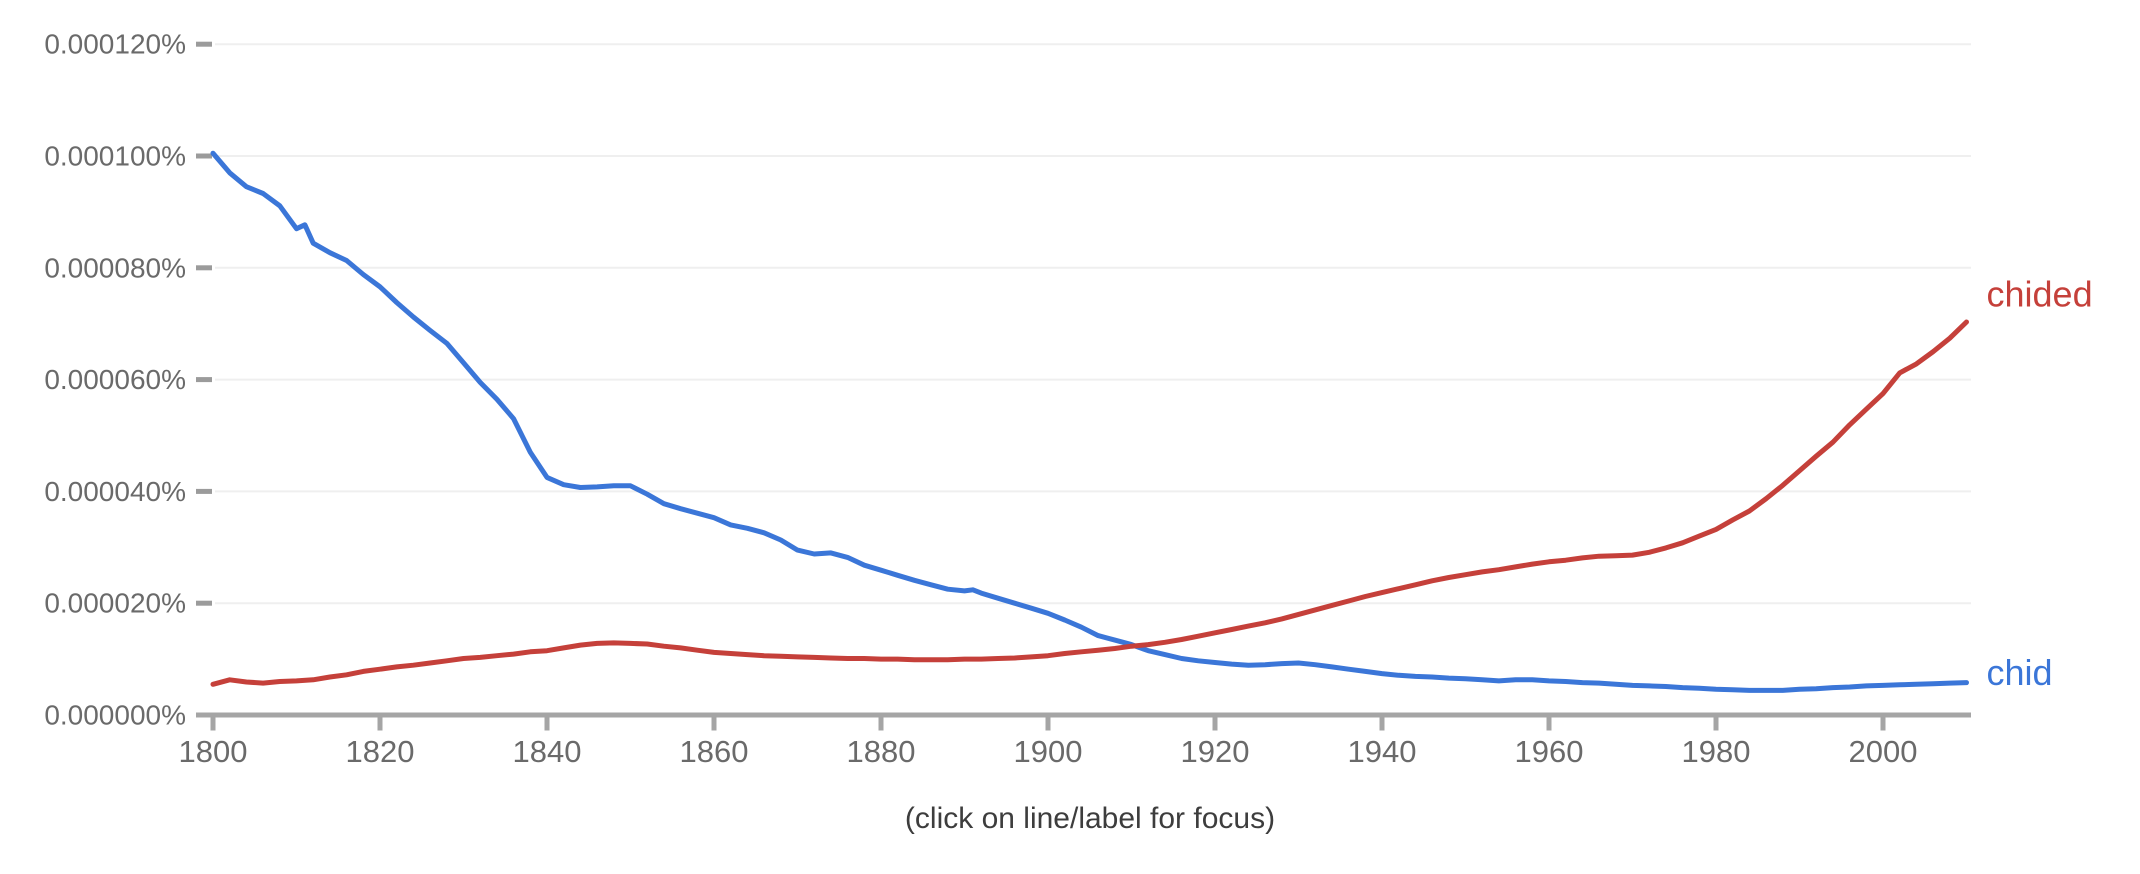 Image resolution: width=2140 pixels, height=874 pixels. Describe the element at coordinates (213, 751) in the screenshot. I see `x-axis-tick-label: 1800` at that location.